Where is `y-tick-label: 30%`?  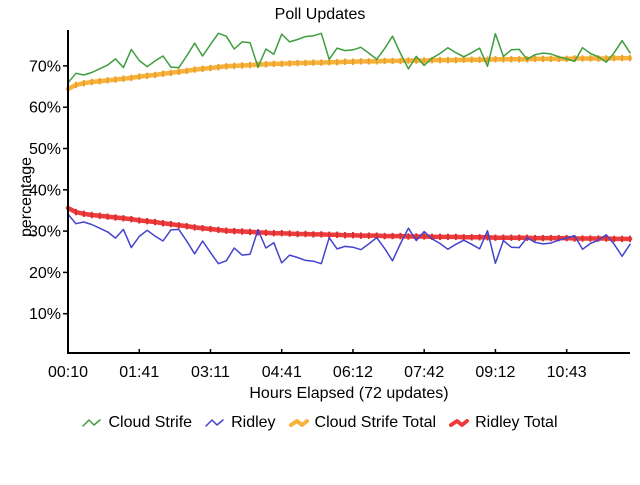 y-tick-label: 30% is located at coordinates (45, 232).